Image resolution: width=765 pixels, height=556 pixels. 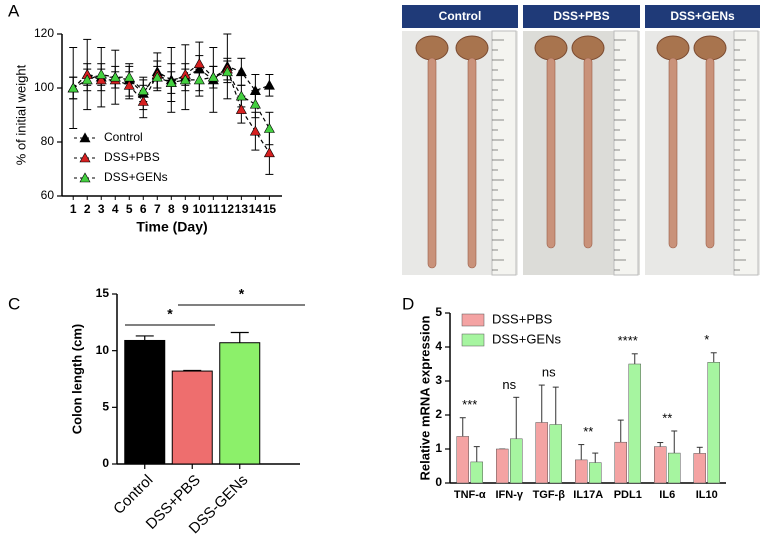 I want to click on x-tick-label: TNF-α, so click(x=470, y=495).